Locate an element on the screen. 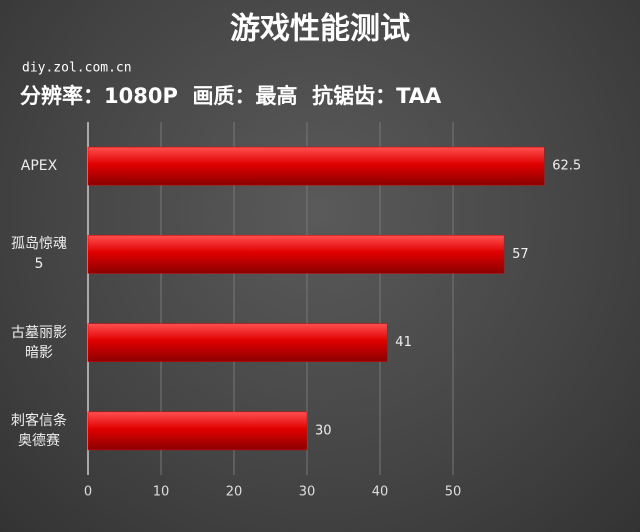  value-label: 30 is located at coordinates (323, 430).